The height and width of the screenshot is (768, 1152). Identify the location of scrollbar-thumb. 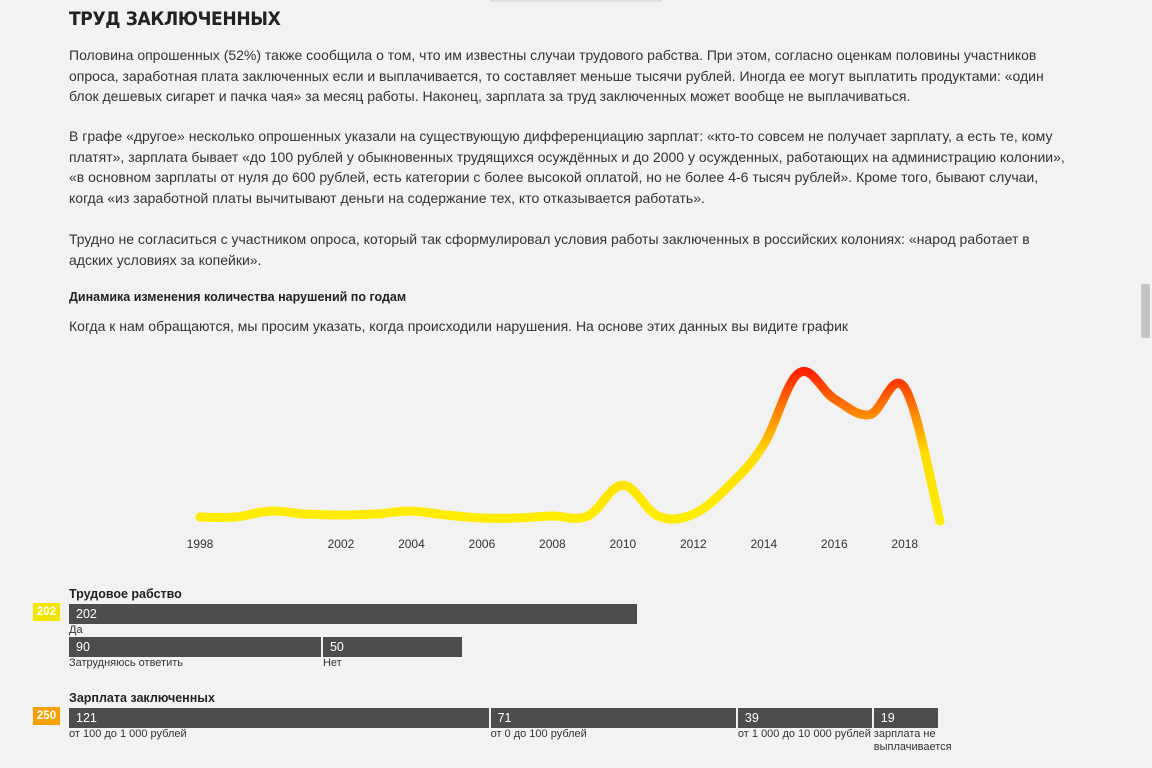
(1145, 311).